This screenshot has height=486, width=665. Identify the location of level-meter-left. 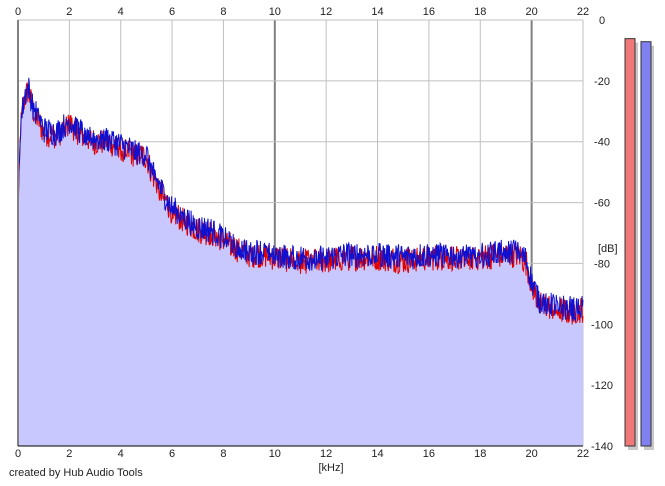
(630, 242).